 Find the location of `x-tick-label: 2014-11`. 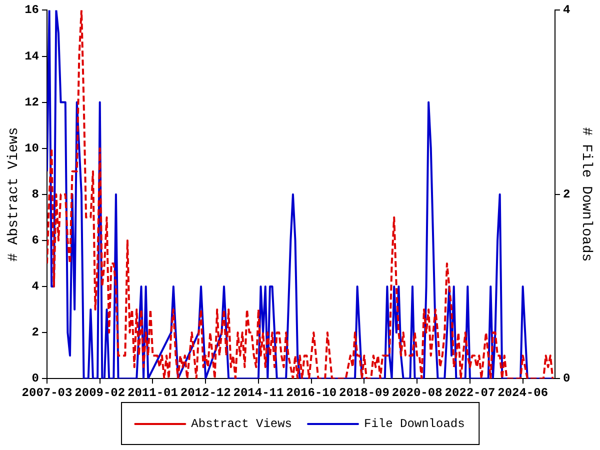

x-tick-label: 2014-11 is located at coordinates (258, 393).